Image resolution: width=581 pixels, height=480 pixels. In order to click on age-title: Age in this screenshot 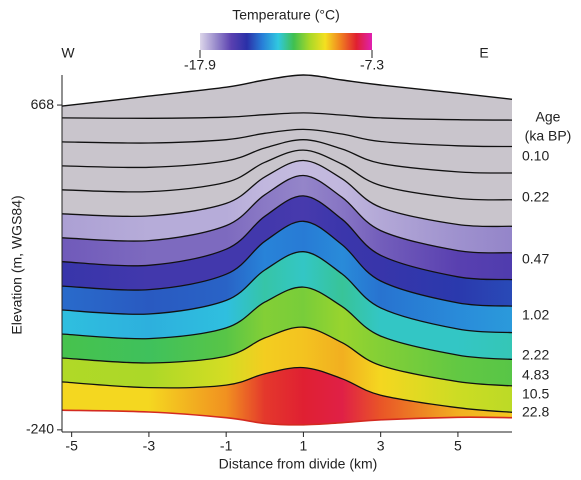, I will do `click(548, 117)`.